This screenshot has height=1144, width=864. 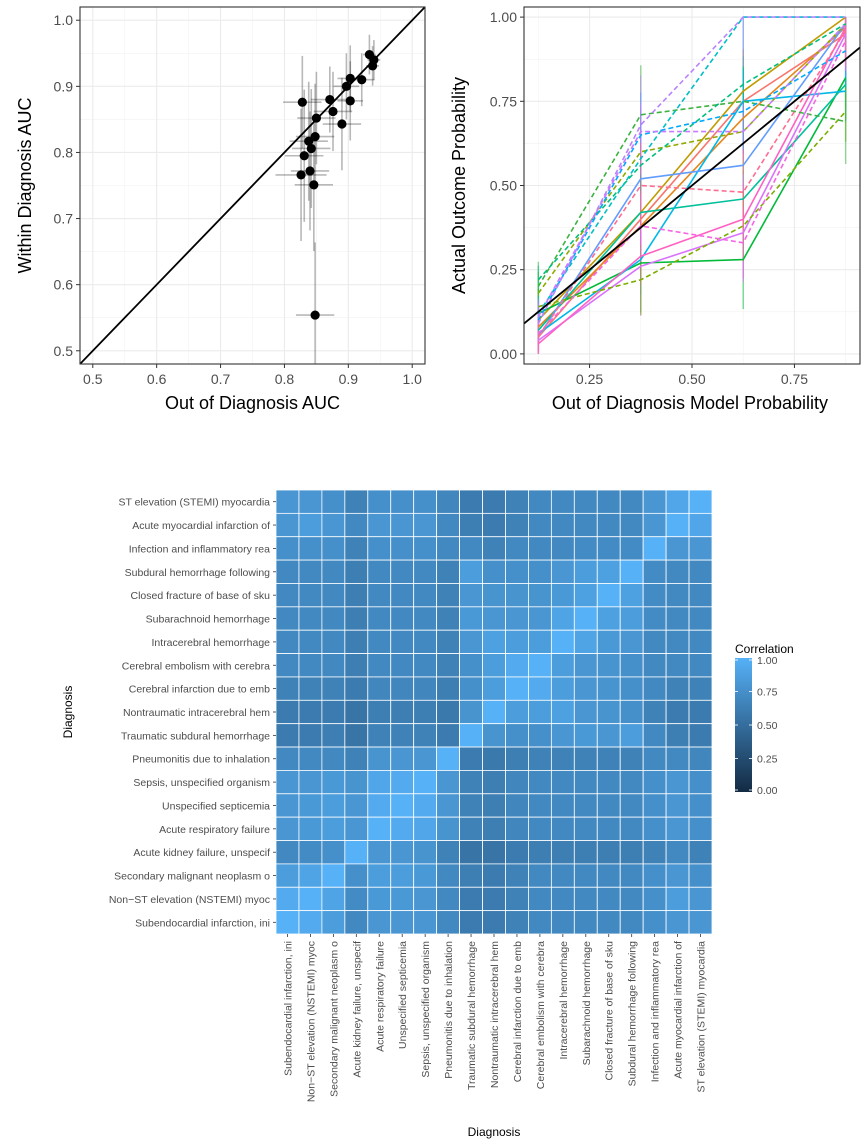 I want to click on x-tick-label: Acute kidney failure, unspecif, so click(x=357, y=1009).